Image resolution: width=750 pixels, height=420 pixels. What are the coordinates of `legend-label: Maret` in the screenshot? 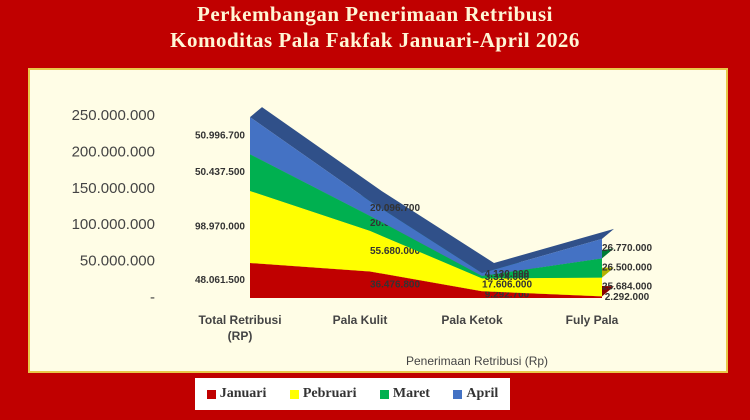 It's located at (411, 393).